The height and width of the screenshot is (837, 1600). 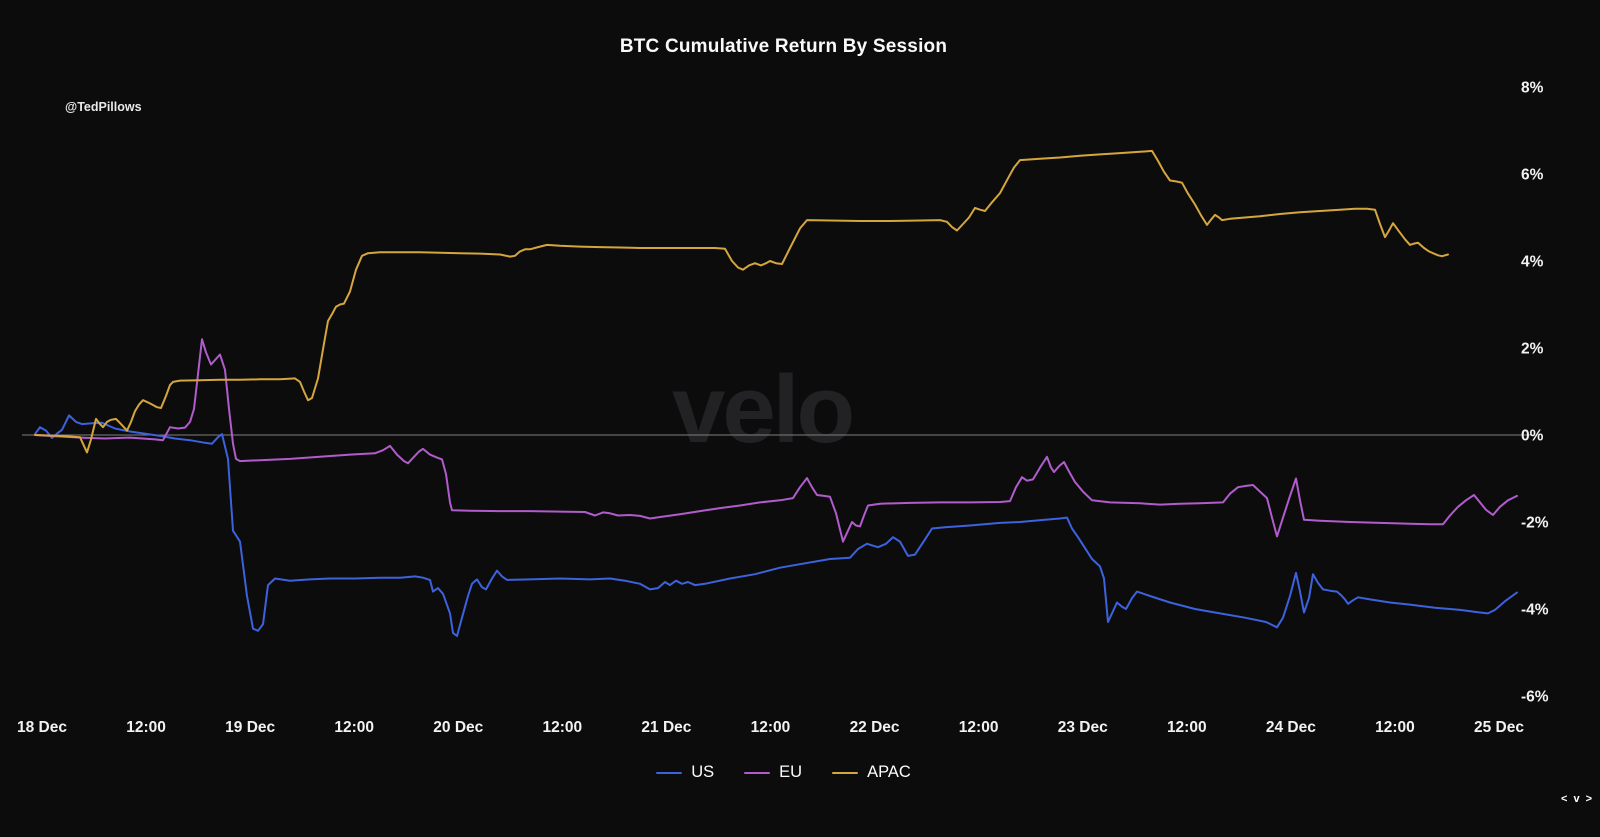 I want to click on legend-item-apac: APAC, so click(x=871, y=772).